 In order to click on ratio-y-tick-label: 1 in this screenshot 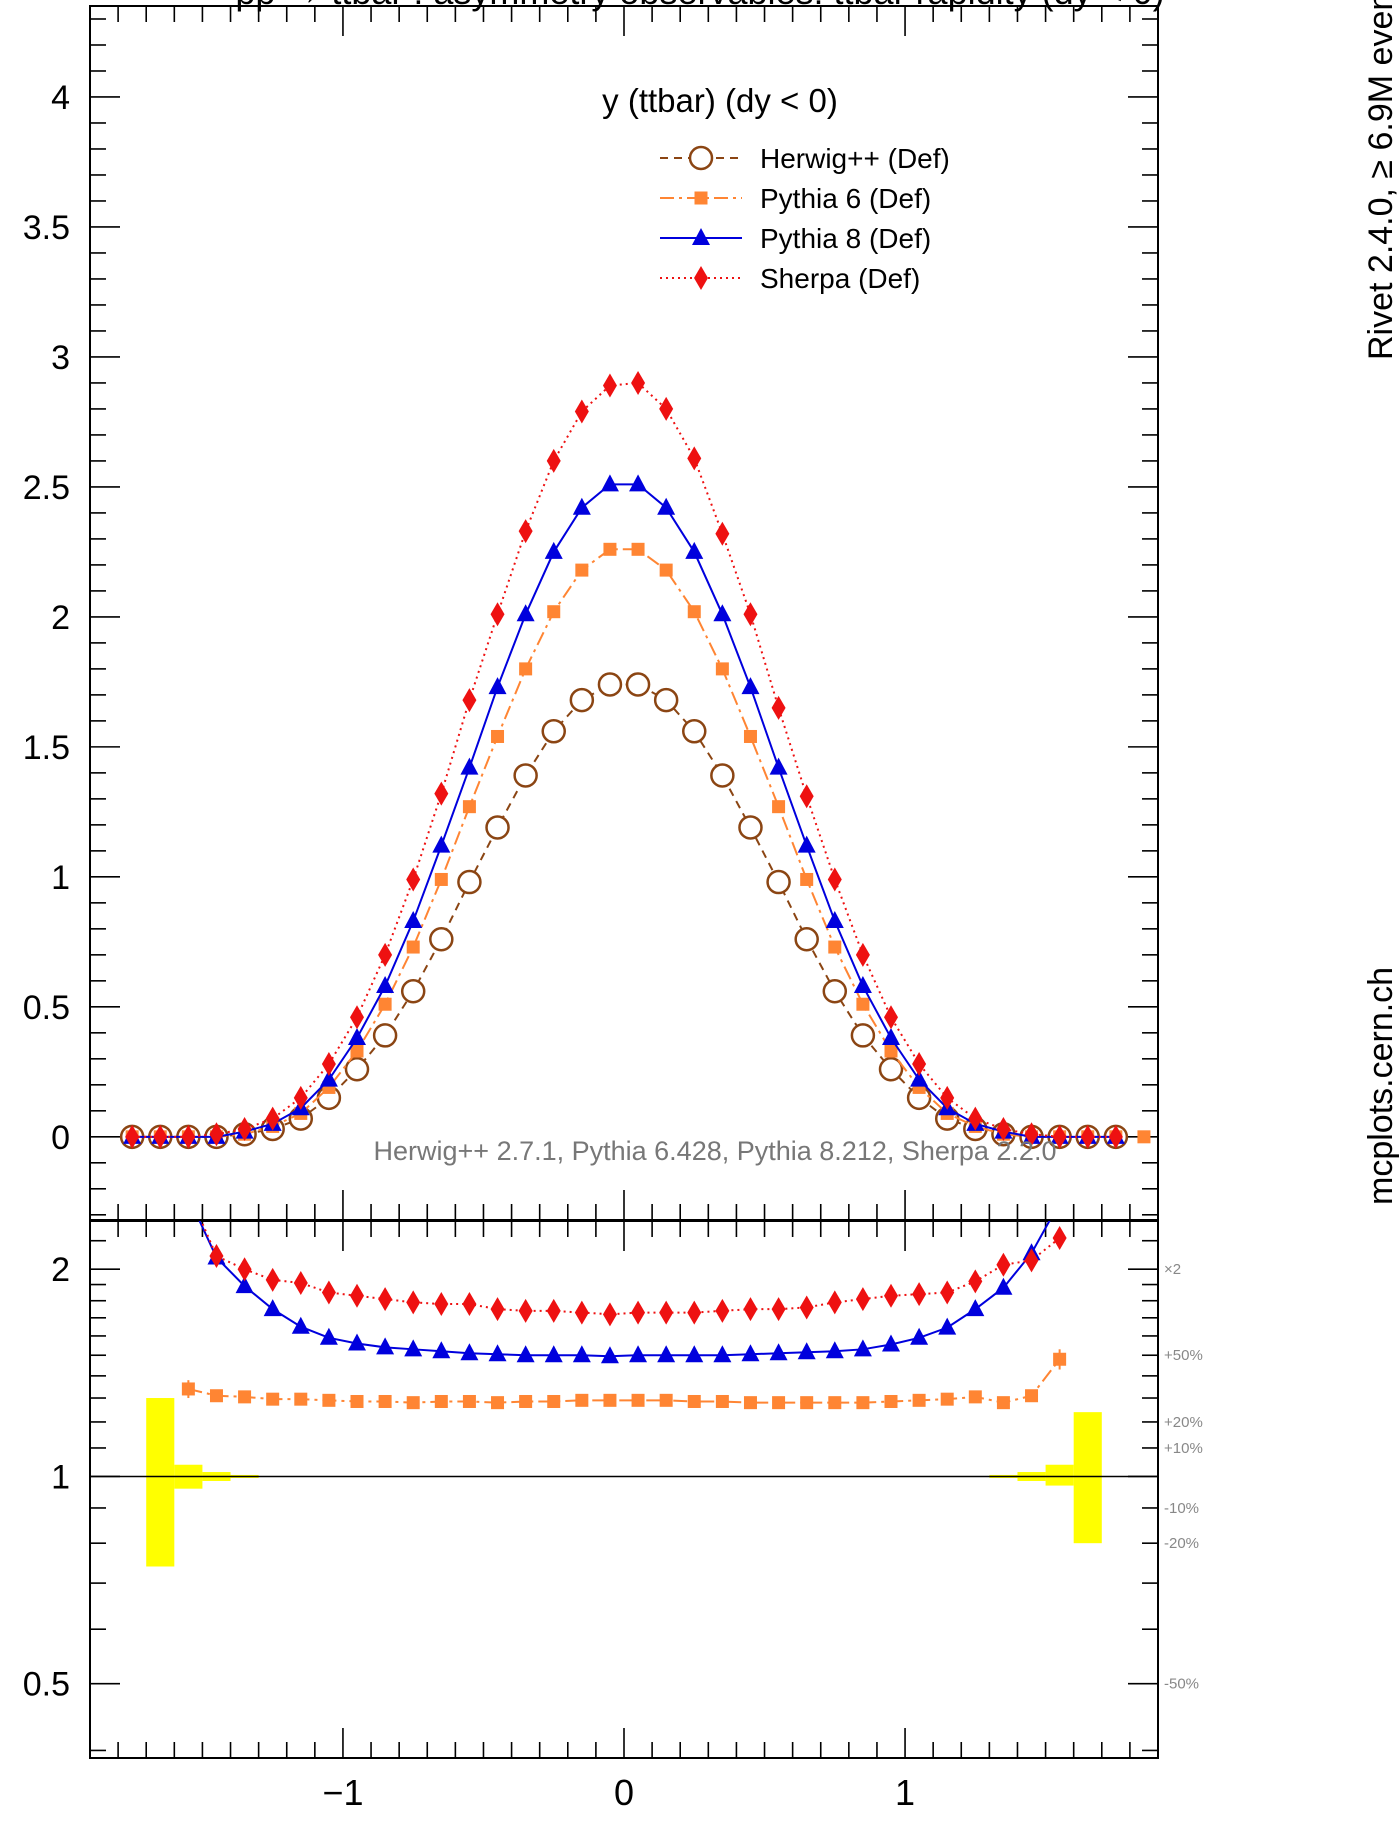, I will do `click(60, 1477)`.